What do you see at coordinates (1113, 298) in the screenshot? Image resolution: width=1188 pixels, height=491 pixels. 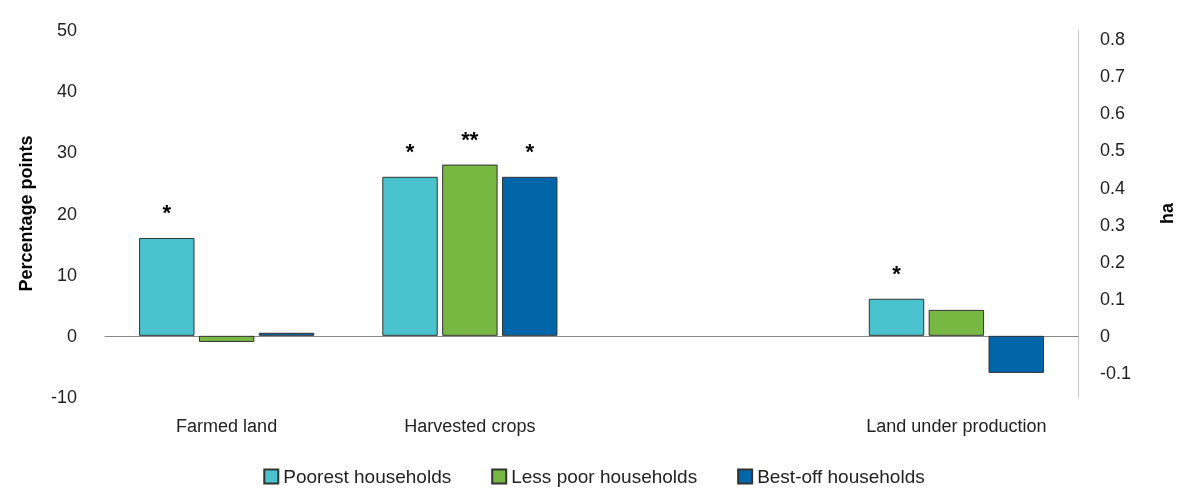 I see `y2-tick-label: 0.1` at bounding box center [1113, 298].